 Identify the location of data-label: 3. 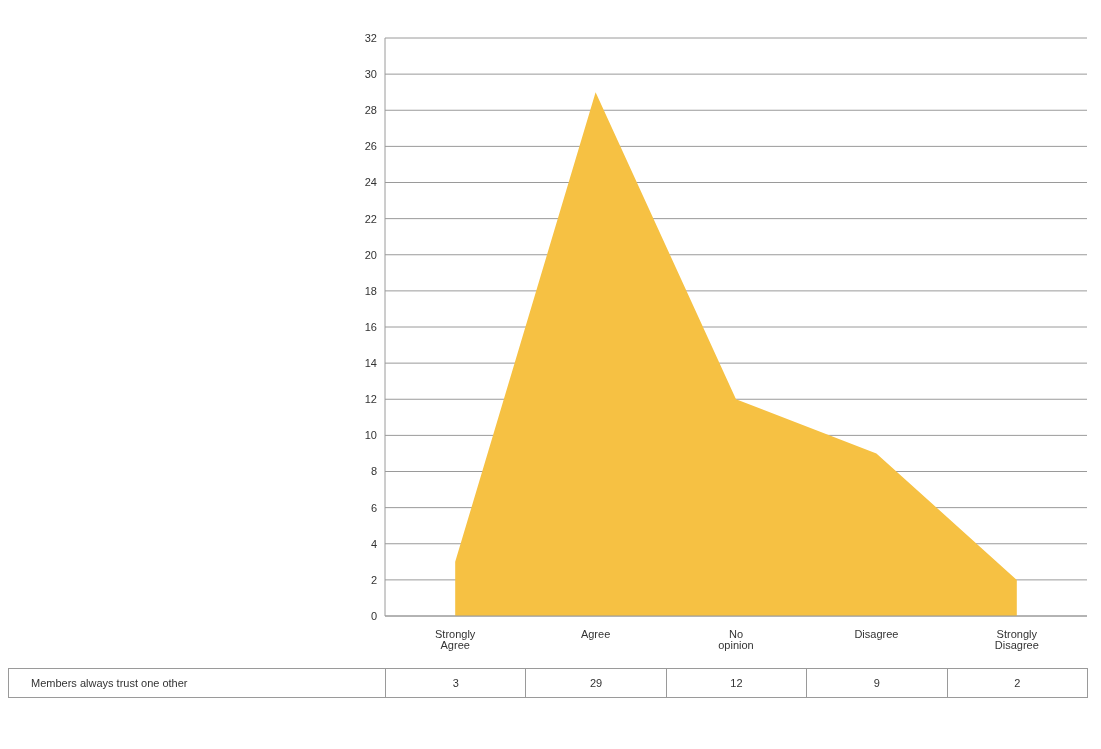
(455, 683).